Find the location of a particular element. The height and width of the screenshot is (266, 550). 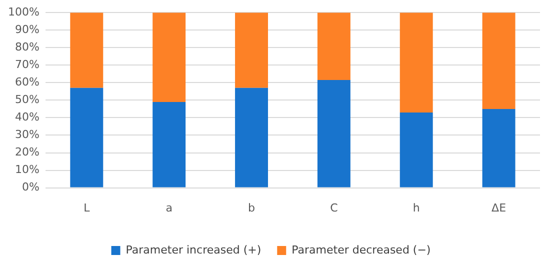

y-tick-label: 80% is located at coordinates (27, 47).